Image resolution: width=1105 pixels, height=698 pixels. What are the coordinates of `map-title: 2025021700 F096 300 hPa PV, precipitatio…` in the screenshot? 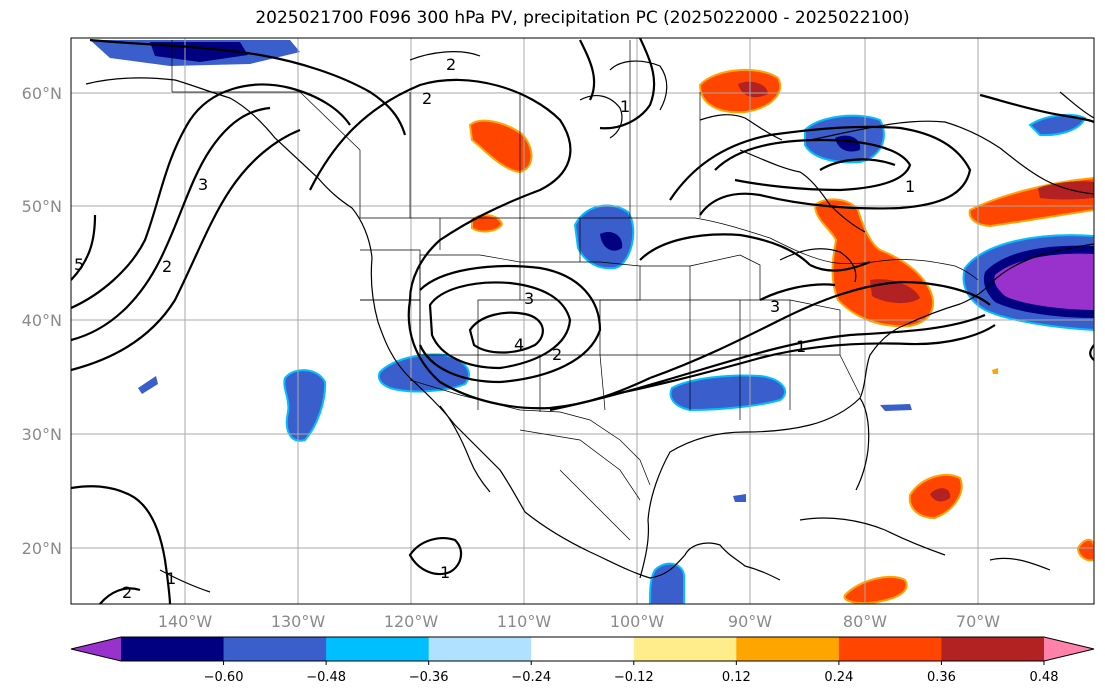 It's located at (582, 18).